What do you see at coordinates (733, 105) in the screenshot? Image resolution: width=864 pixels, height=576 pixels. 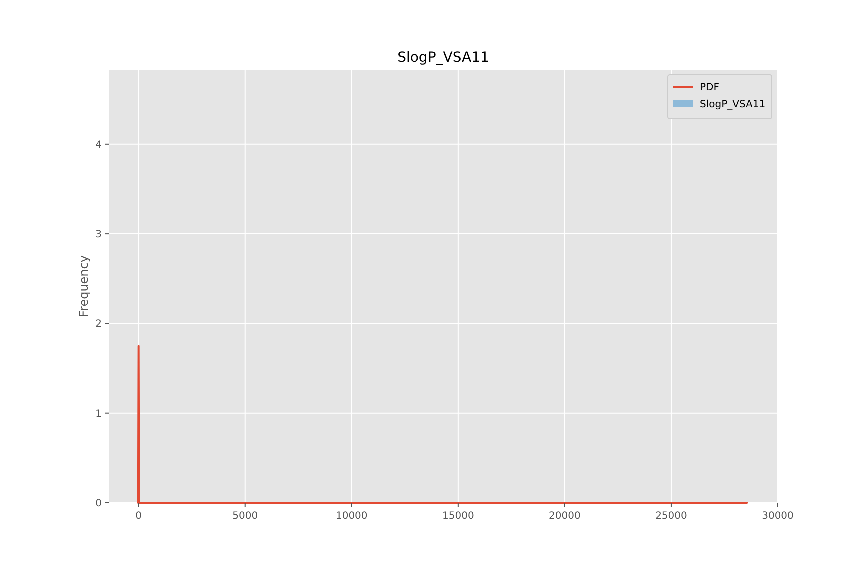 I see `legend-label: SlogP_VSA11` at bounding box center [733, 105].